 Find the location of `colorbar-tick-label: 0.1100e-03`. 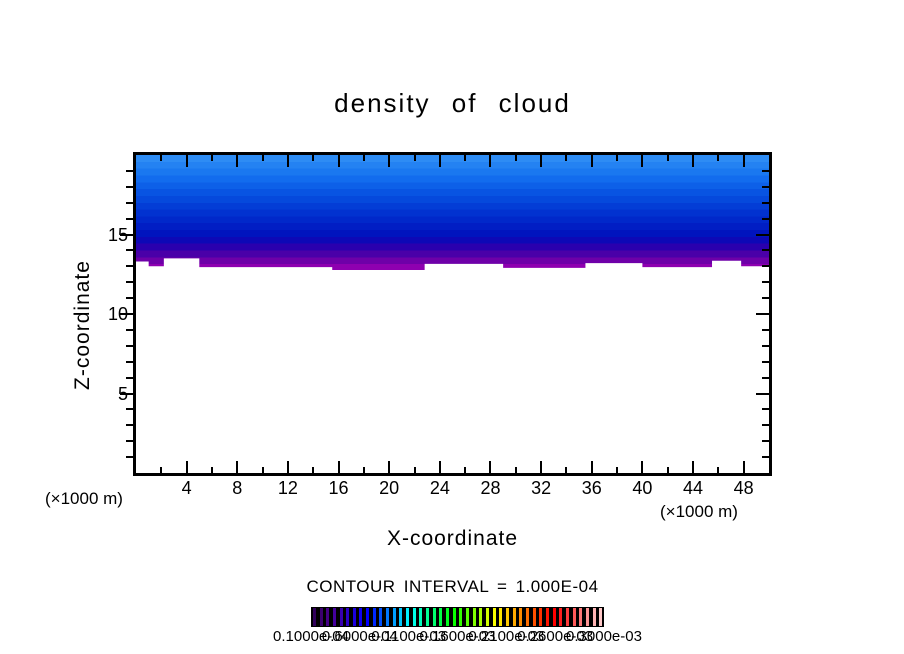

colorbar-tick-label: 0.1100e-03 is located at coordinates (409, 636).